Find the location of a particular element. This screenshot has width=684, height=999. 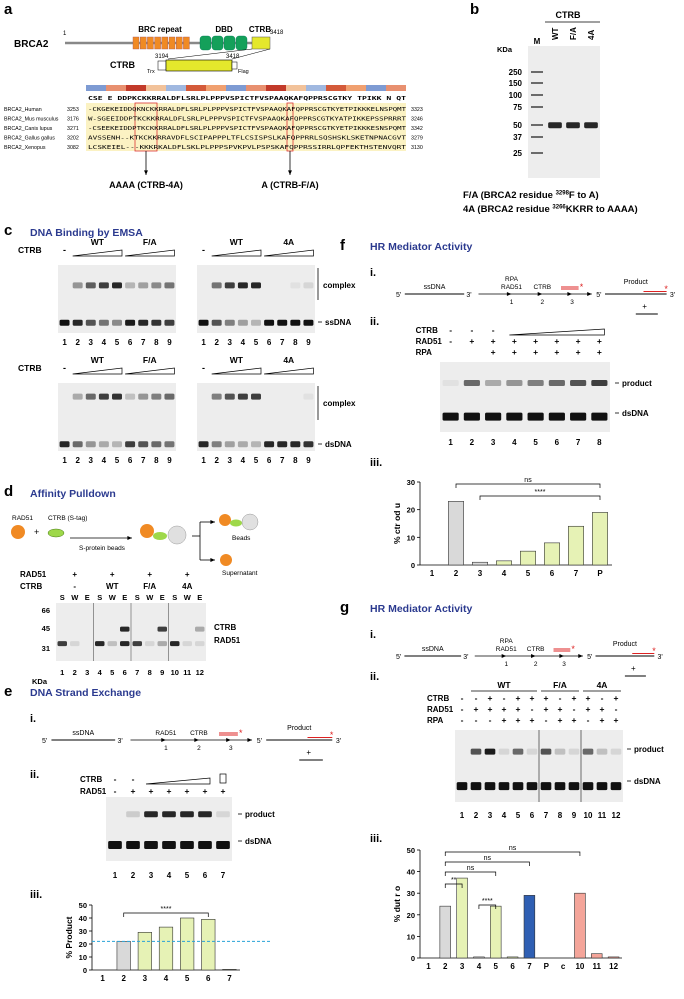

label: 5' is located at coordinates (44, 741).